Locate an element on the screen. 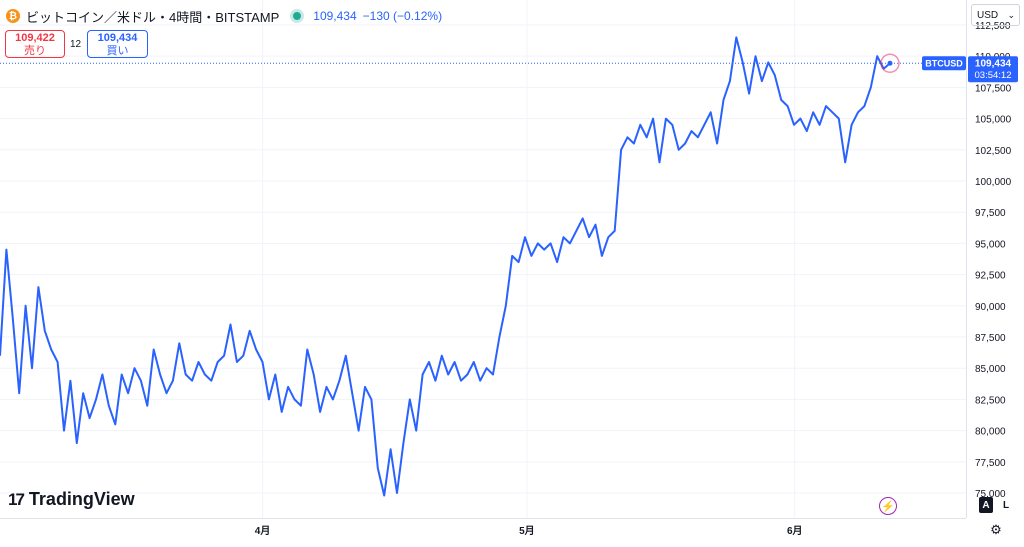 The width and height of the screenshot is (1024, 547). y-tick-label: 95,000 is located at coordinates (990, 244).